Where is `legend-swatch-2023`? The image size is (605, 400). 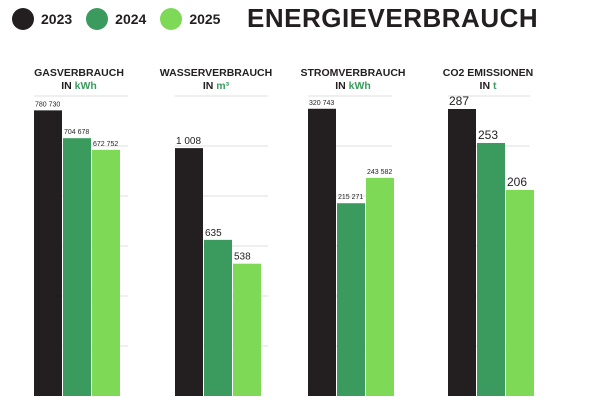 legend-swatch-2023 is located at coordinates (23, 19).